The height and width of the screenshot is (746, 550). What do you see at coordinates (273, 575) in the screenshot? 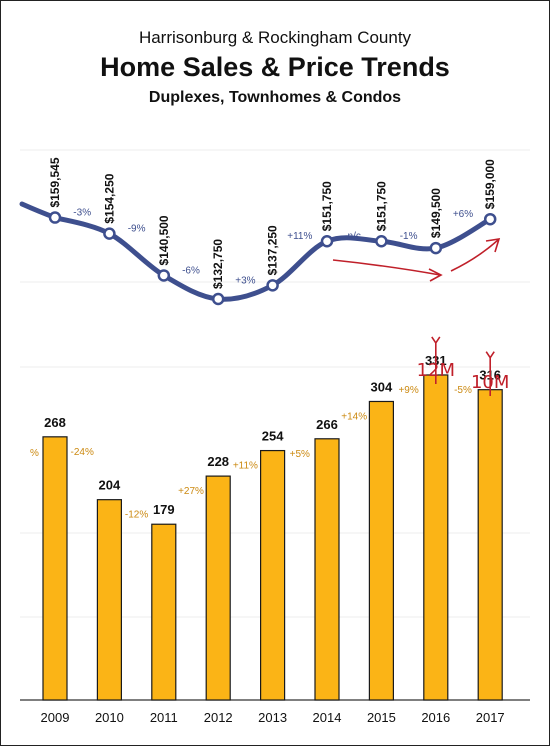
I see `bar-2013` at bounding box center [273, 575].